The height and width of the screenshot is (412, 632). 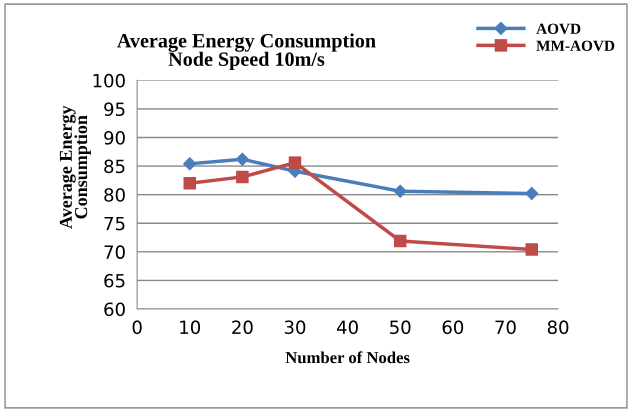 What do you see at coordinates (242, 327) in the screenshot?
I see `x-tick-label: 20` at bounding box center [242, 327].